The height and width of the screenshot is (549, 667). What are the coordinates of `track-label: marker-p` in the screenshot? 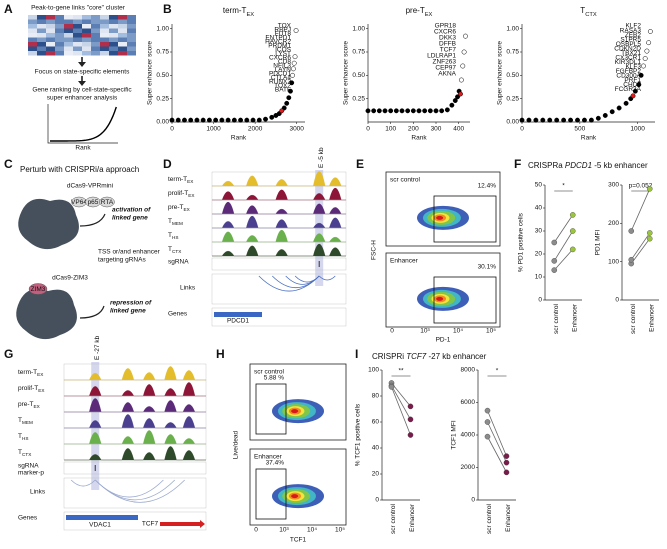 It's located at (31, 473).